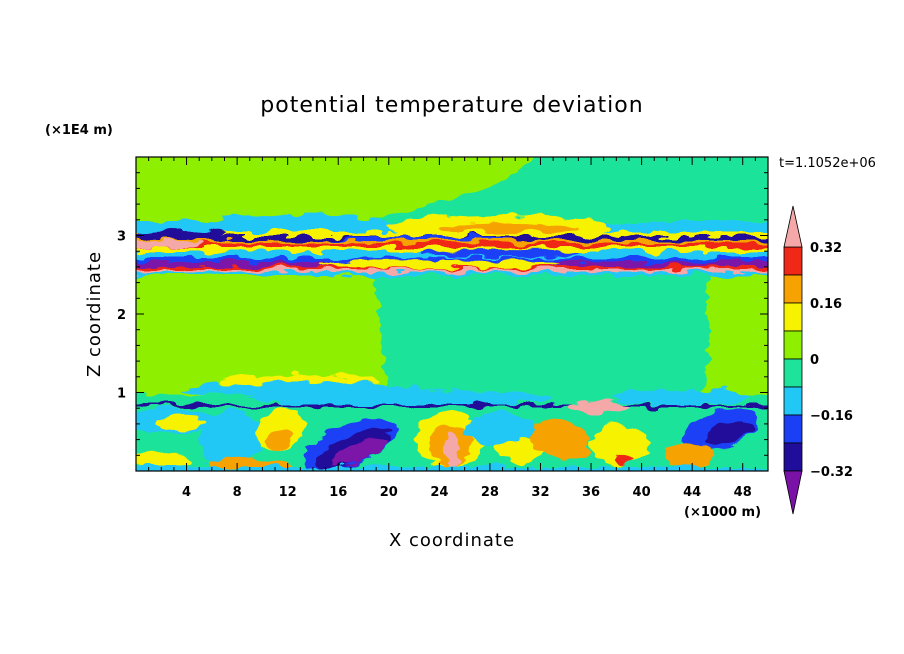  I want to click on x-tick-label: 48, so click(743, 492).